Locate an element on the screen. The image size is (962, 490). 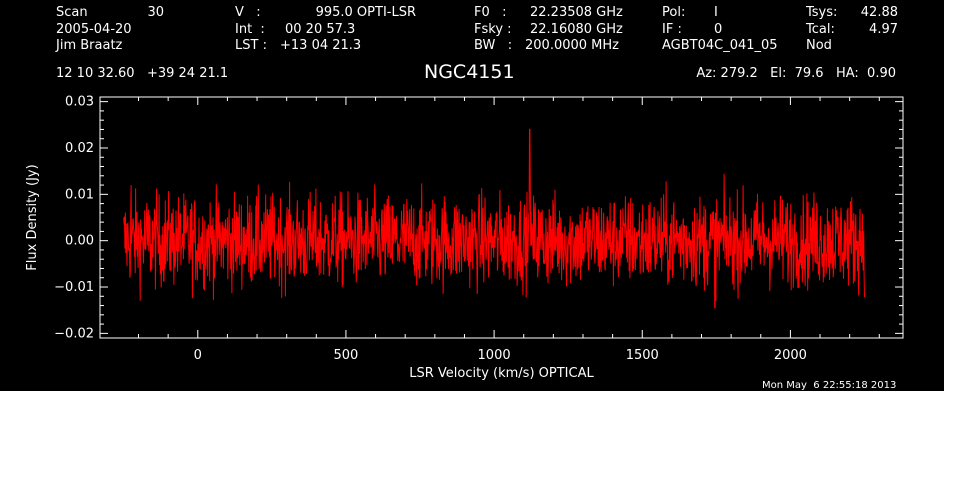
procedure: Nod is located at coordinates (819, 45).